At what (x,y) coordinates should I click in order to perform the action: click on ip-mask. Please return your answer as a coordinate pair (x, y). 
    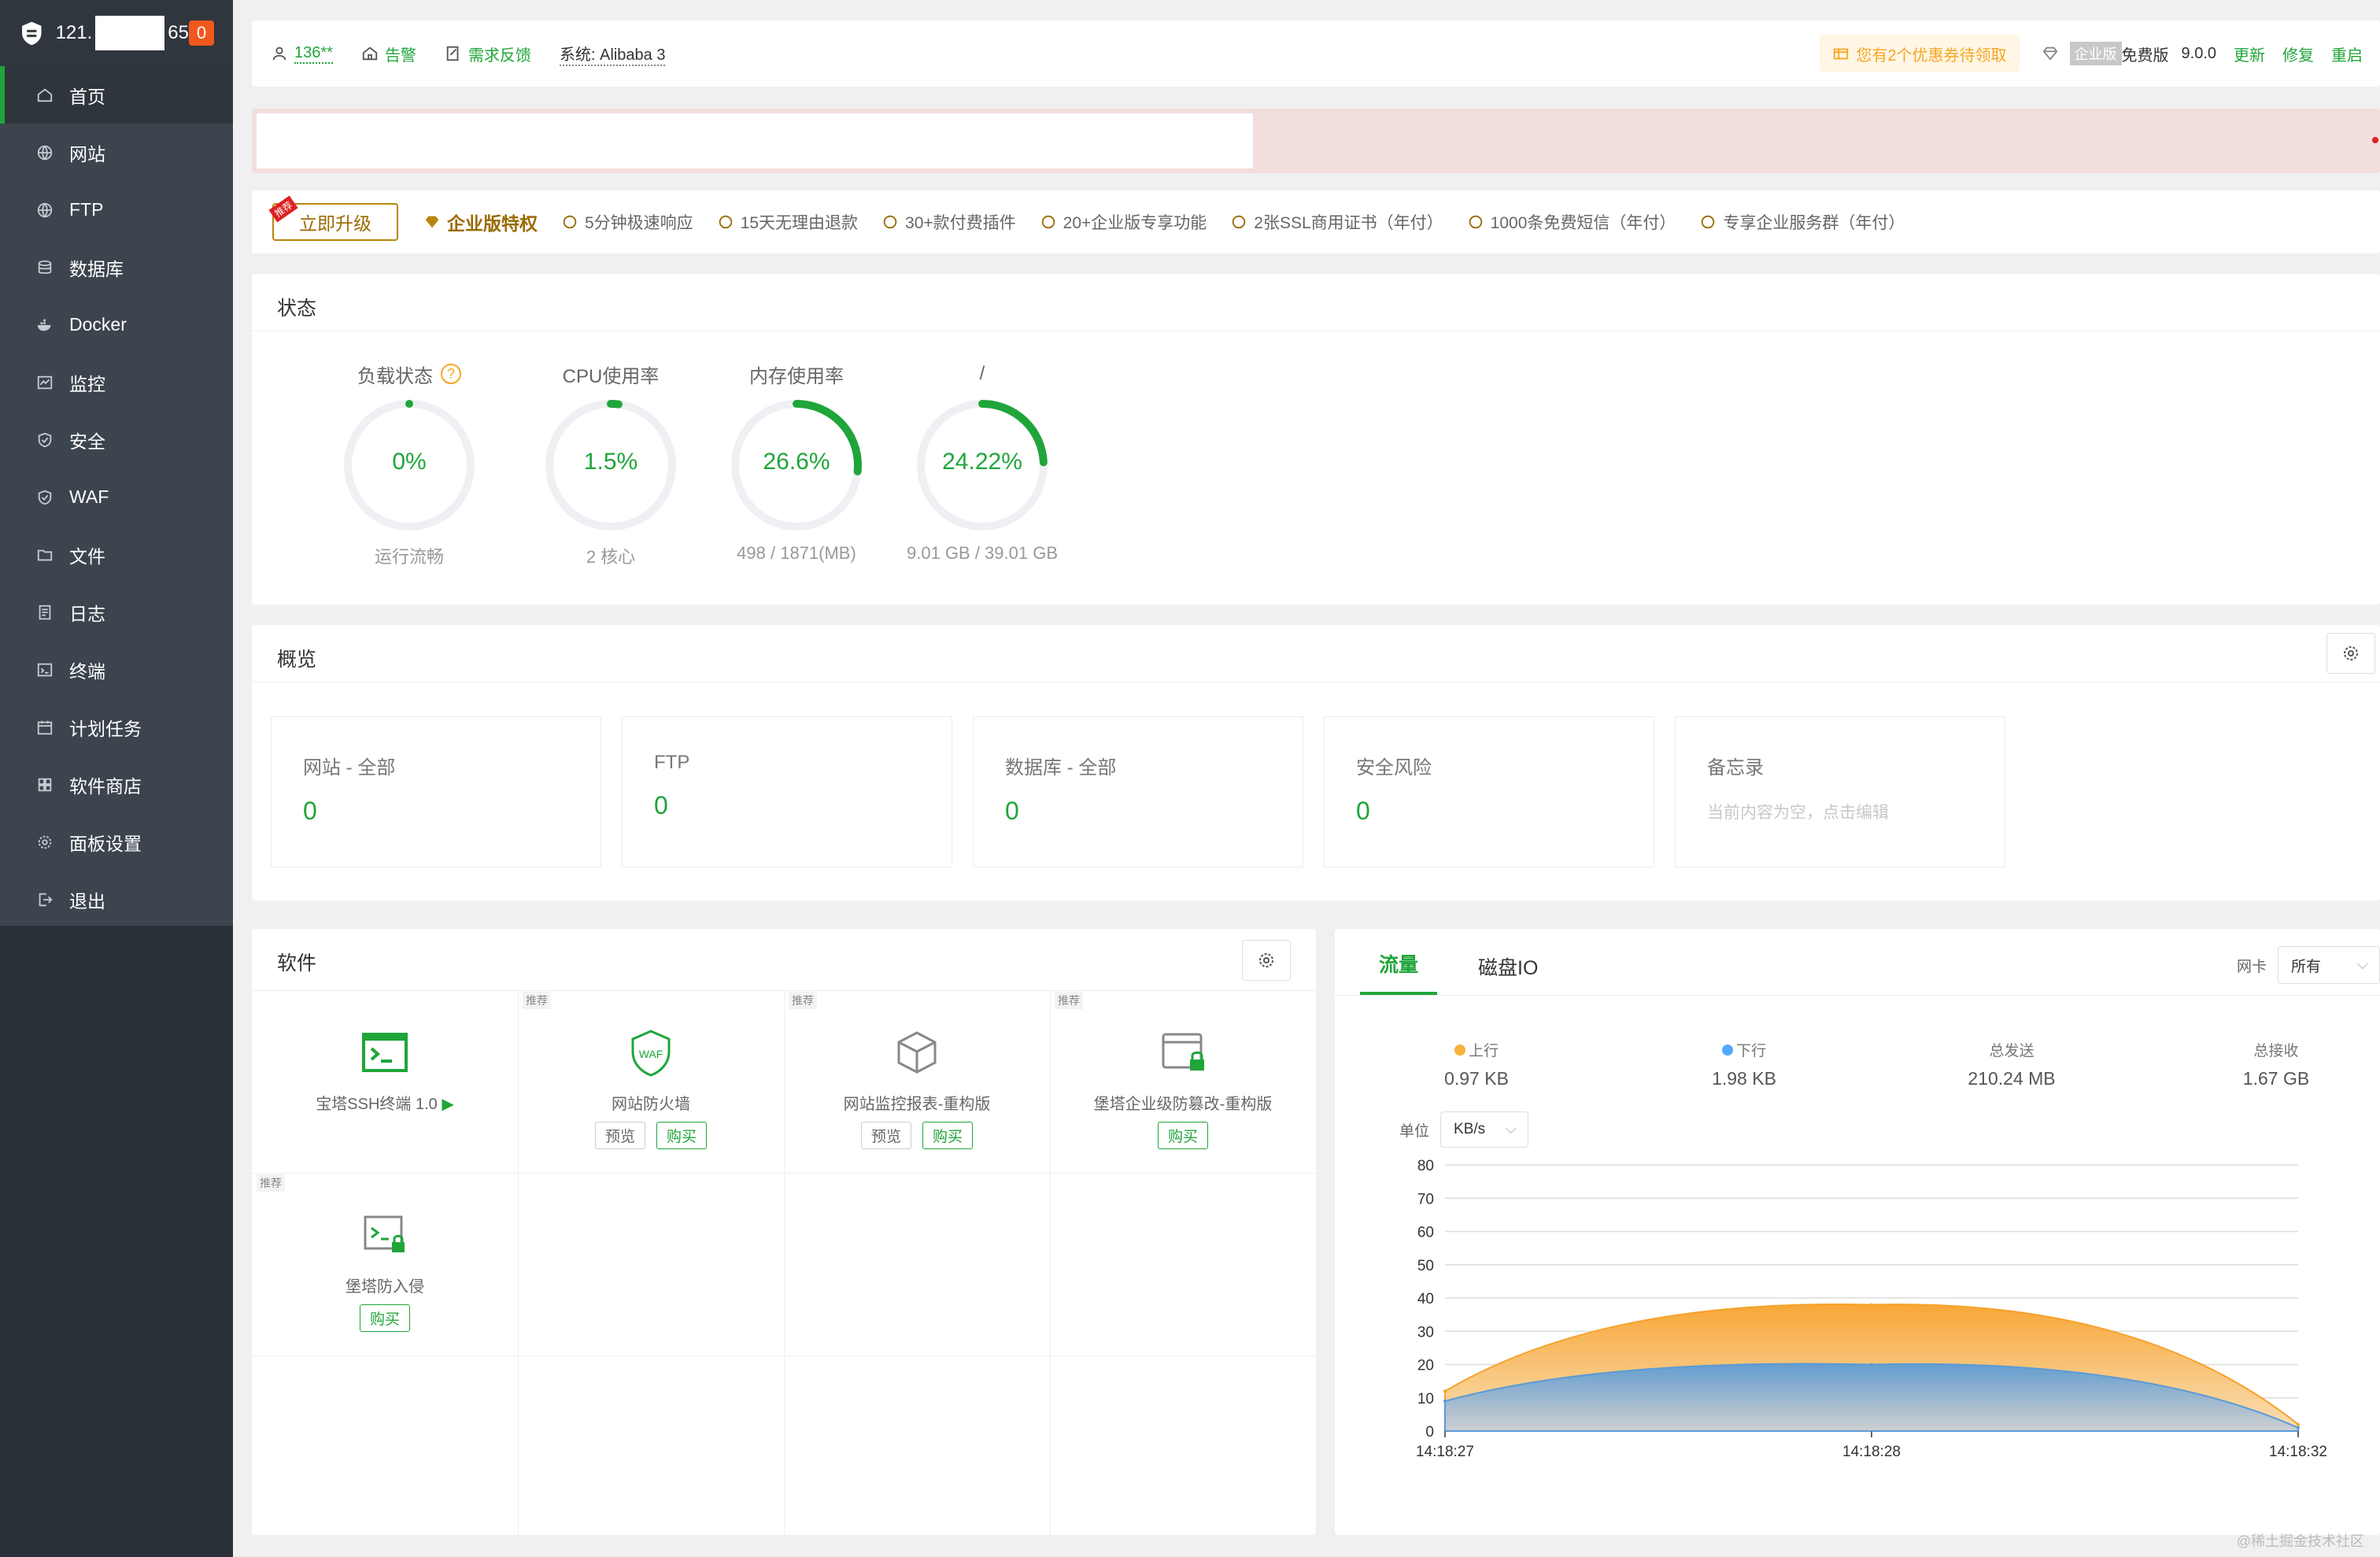
    Looking at the image, I should click on (130, 33).